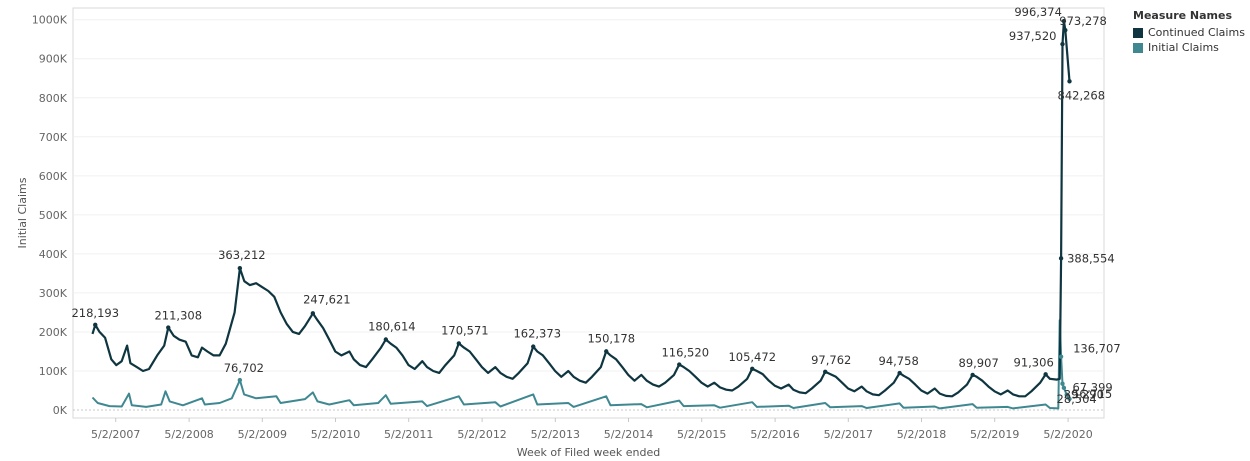 The height and width of the screenshot is (461, 1250). Describe the element at coordinates (848, 434) in the screenshot. I see `x-tick-label: 5/2/2017` at that location.